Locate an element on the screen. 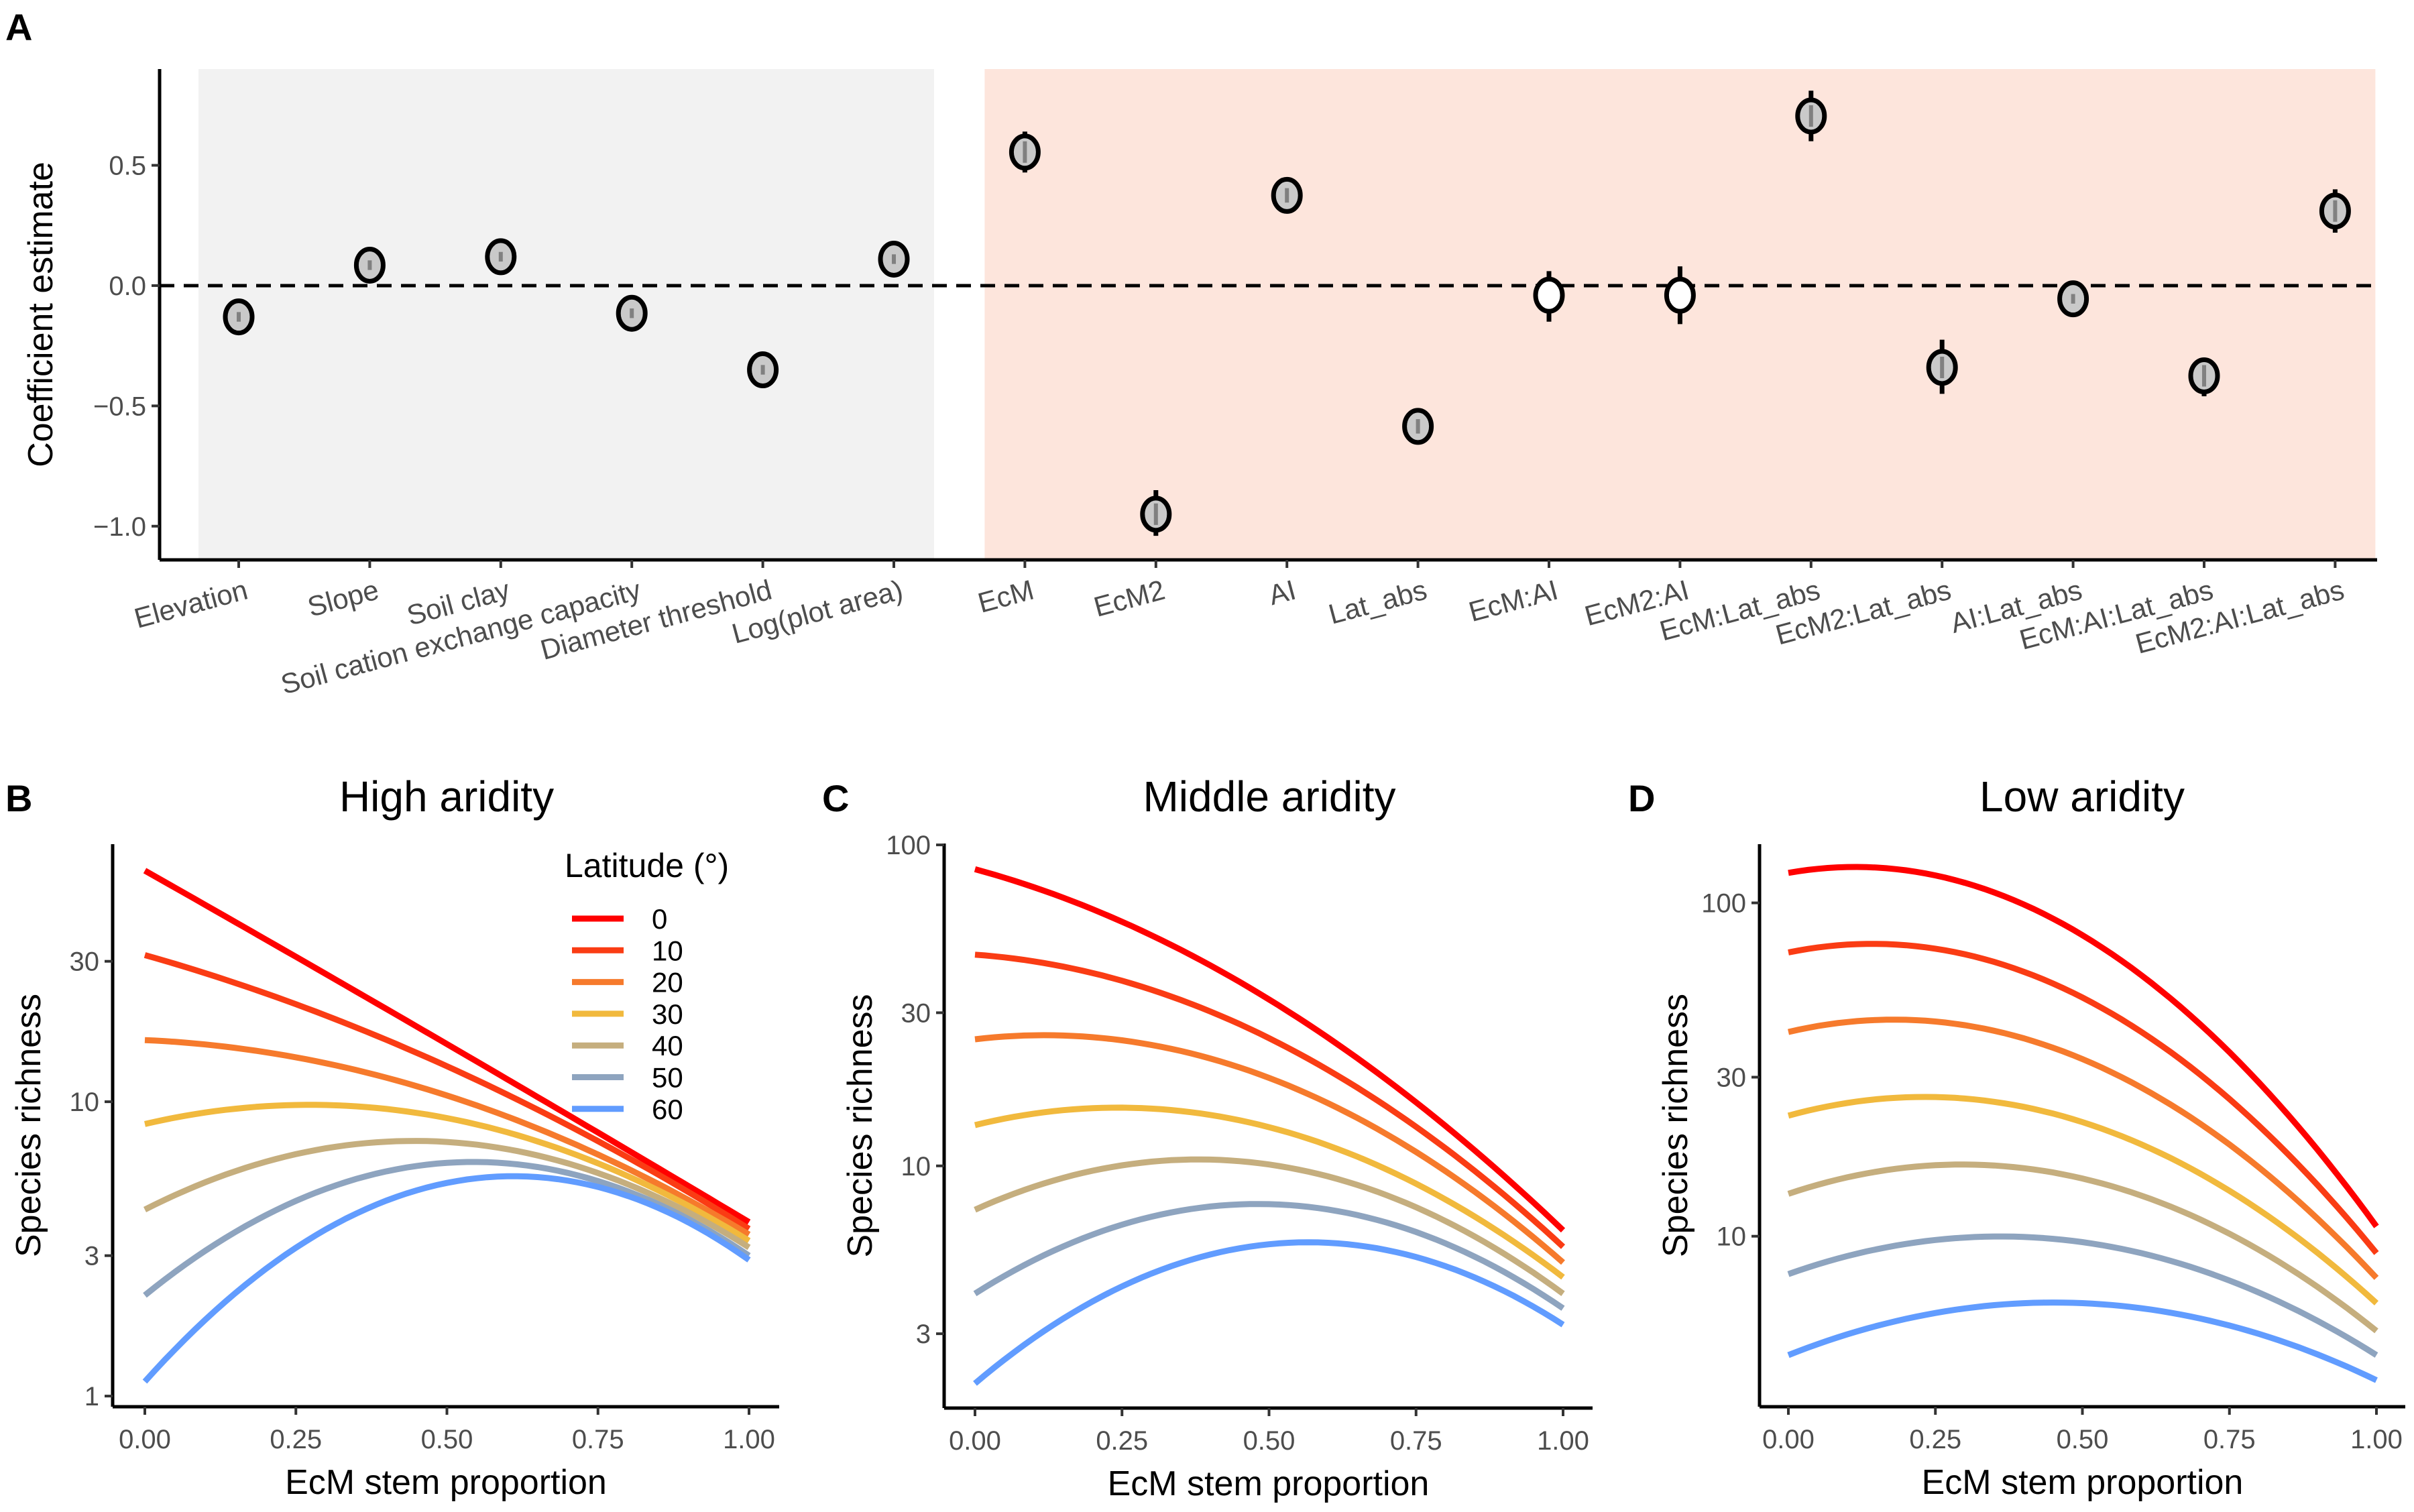 This screenshot has width=2414, height=1512. panel-letter-a: A is located at coordinates (19, 27).